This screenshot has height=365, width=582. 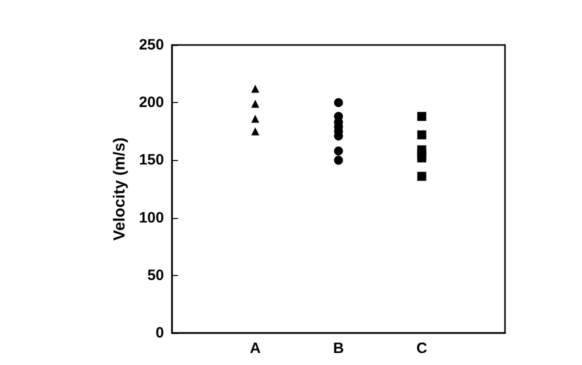 I want to click on y-tick-label: 0, so click(x=160, y=333).